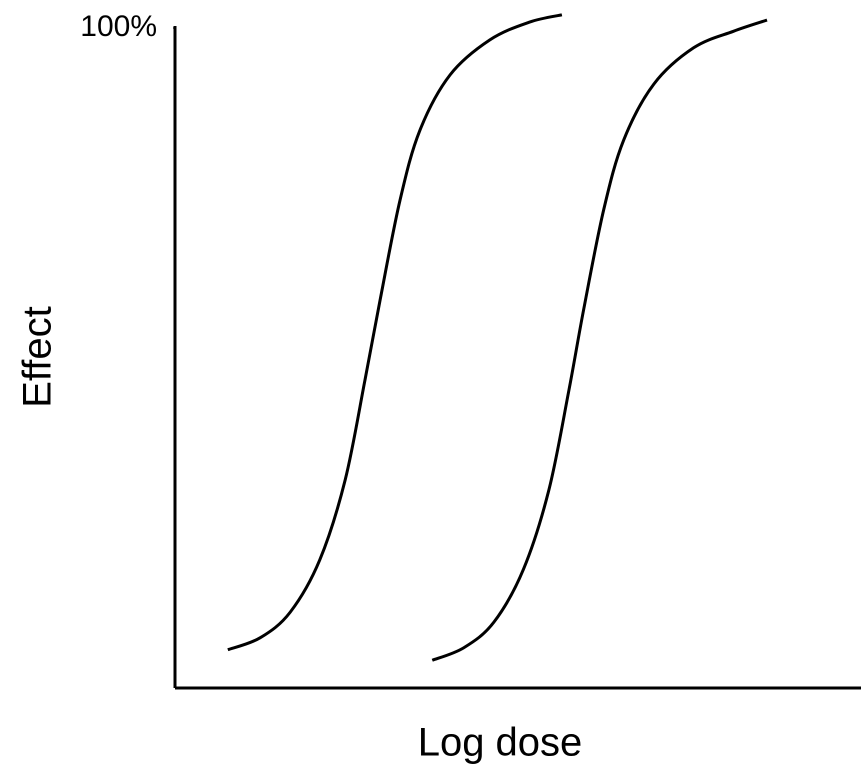  What do you see at coordinates (38, 357) in the screenshot?
I see `y-axis-label: Effect` at bounding box center [38, 357].